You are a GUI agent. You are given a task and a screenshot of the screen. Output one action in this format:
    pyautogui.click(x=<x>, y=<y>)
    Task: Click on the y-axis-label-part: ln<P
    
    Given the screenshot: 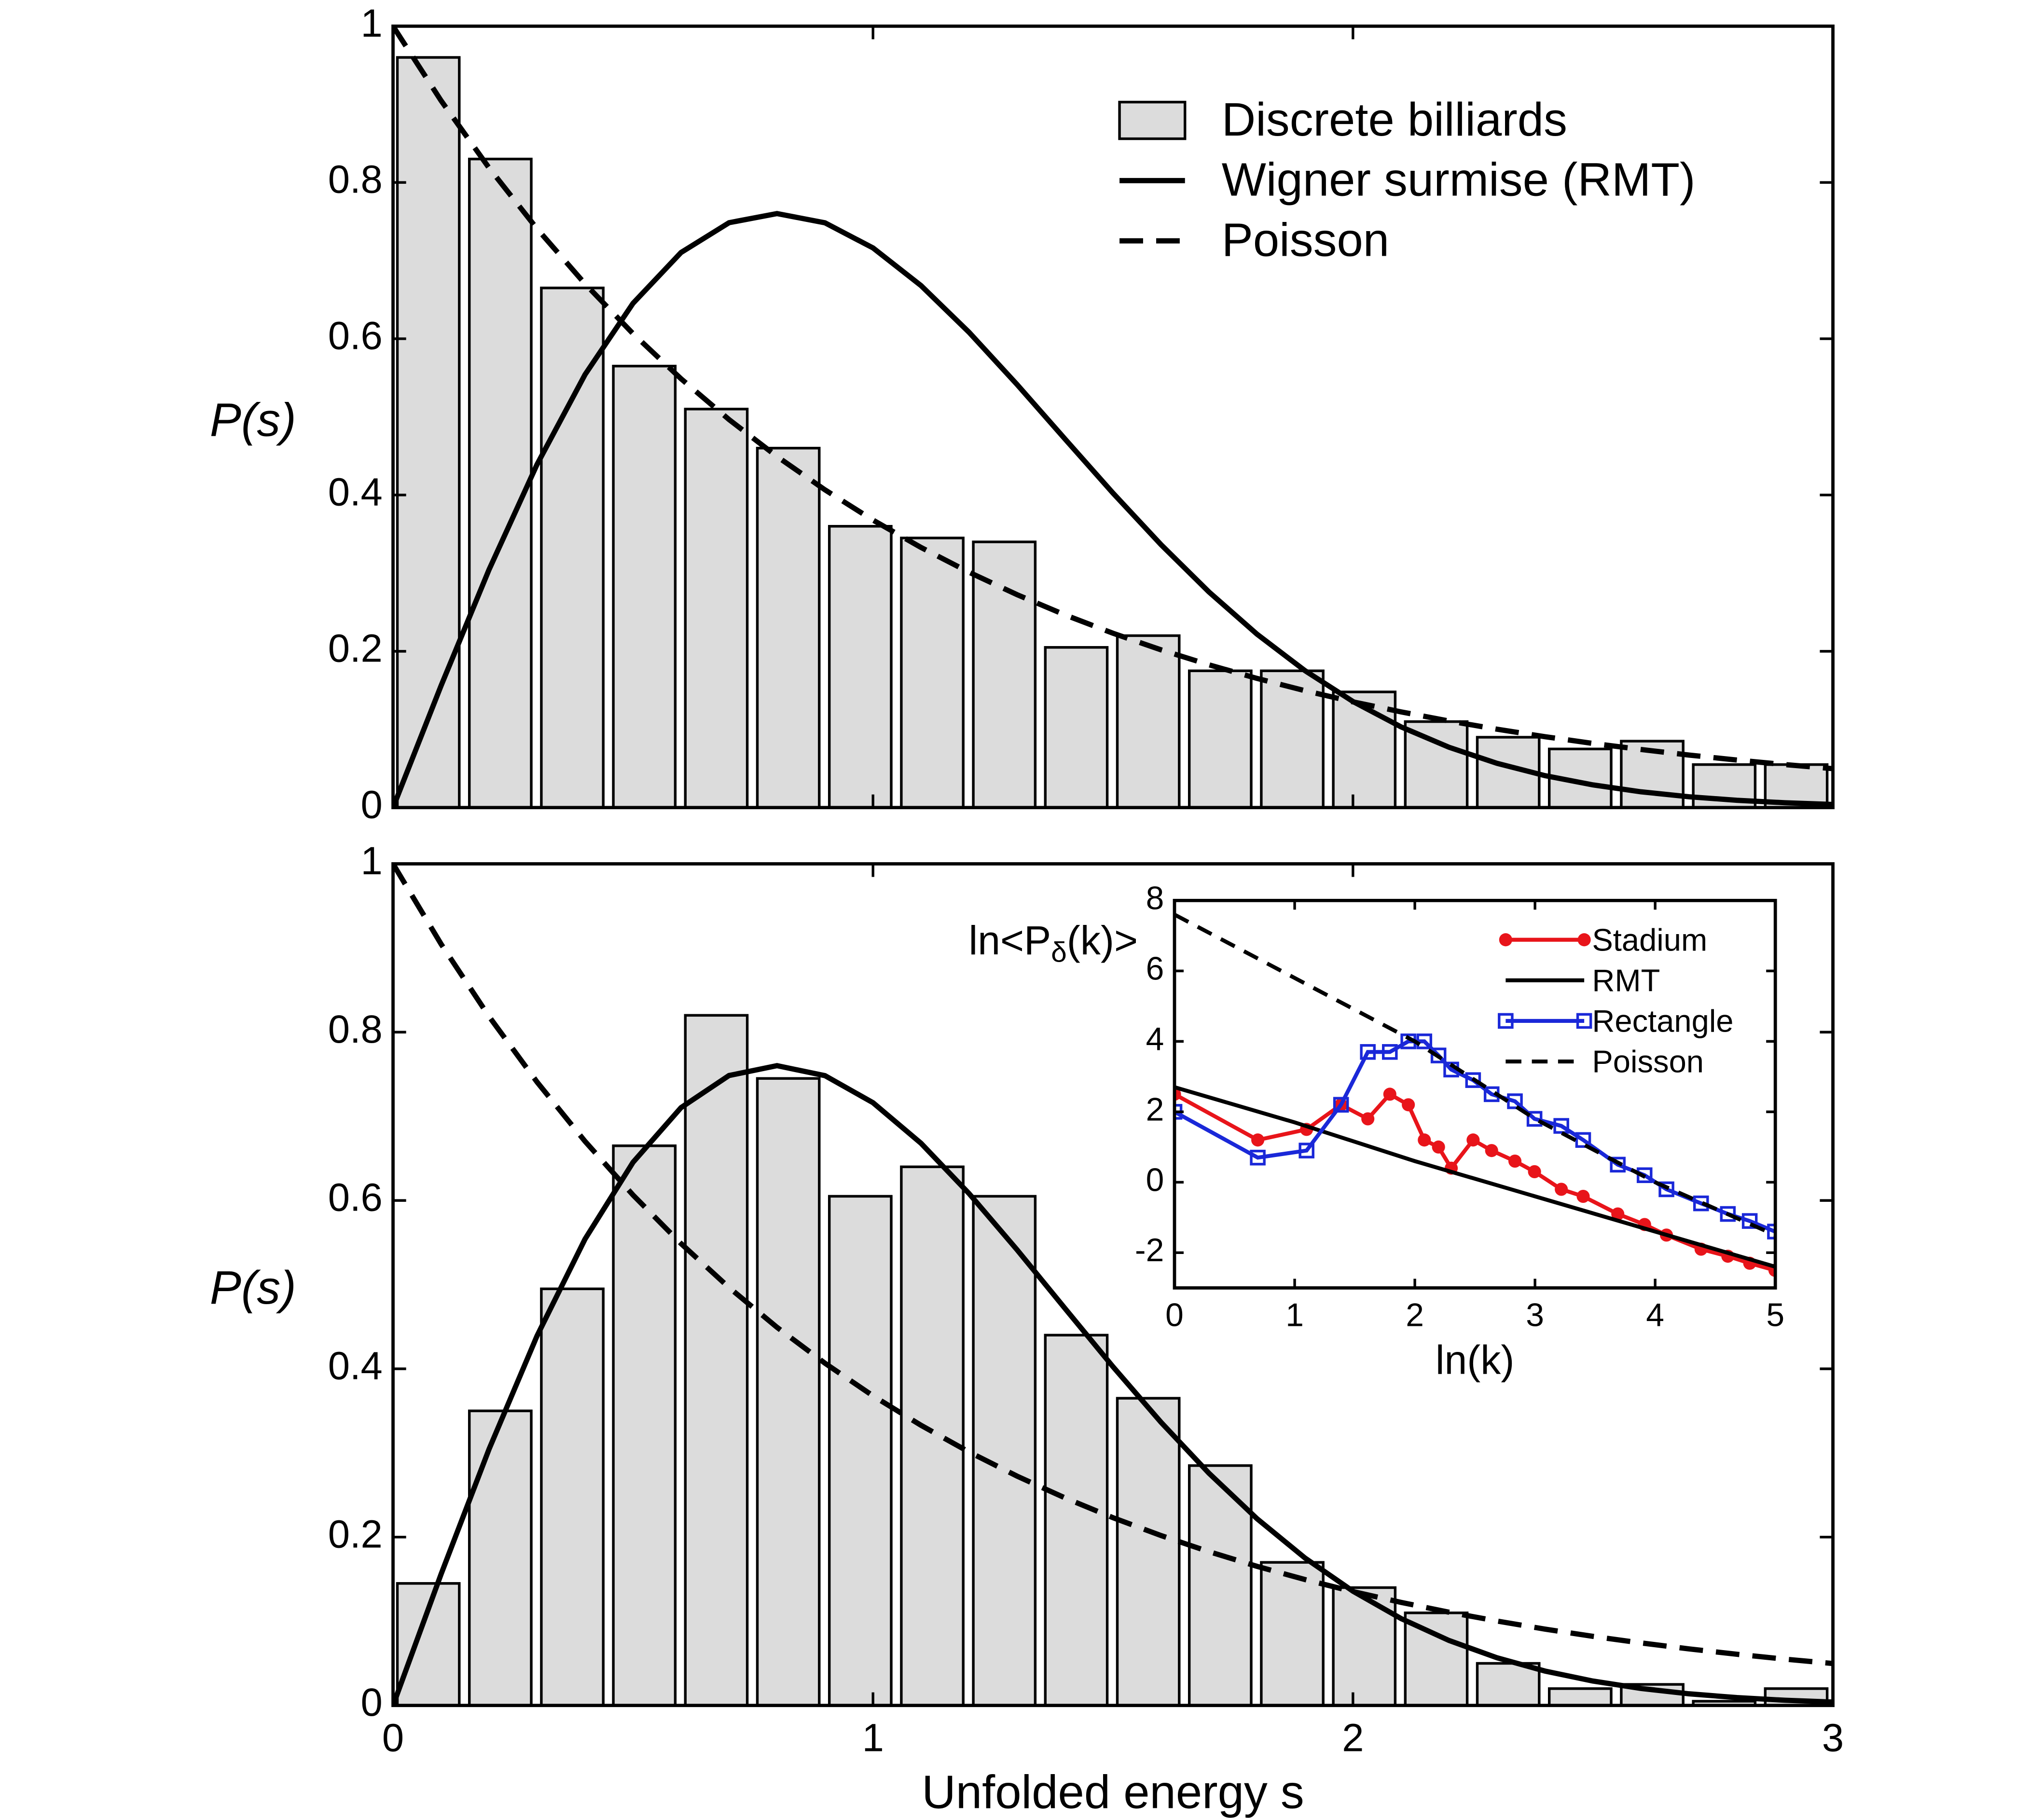 What is the action you would take?
    pyautogui.click(x=1010, y=941)
    